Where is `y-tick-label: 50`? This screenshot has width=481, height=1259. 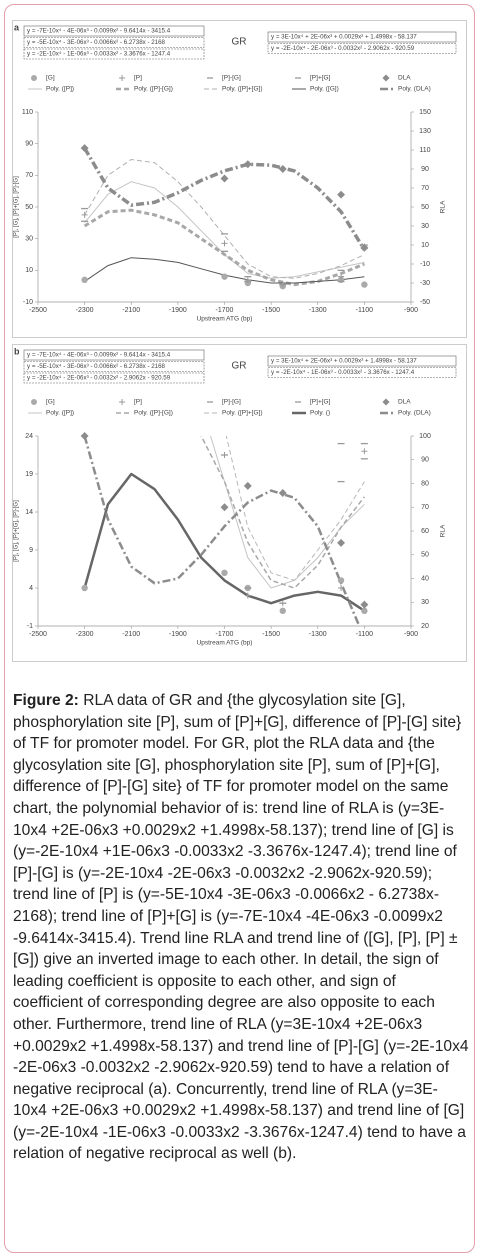
y-tick-label: 50 is located at coordinates (29, 207).